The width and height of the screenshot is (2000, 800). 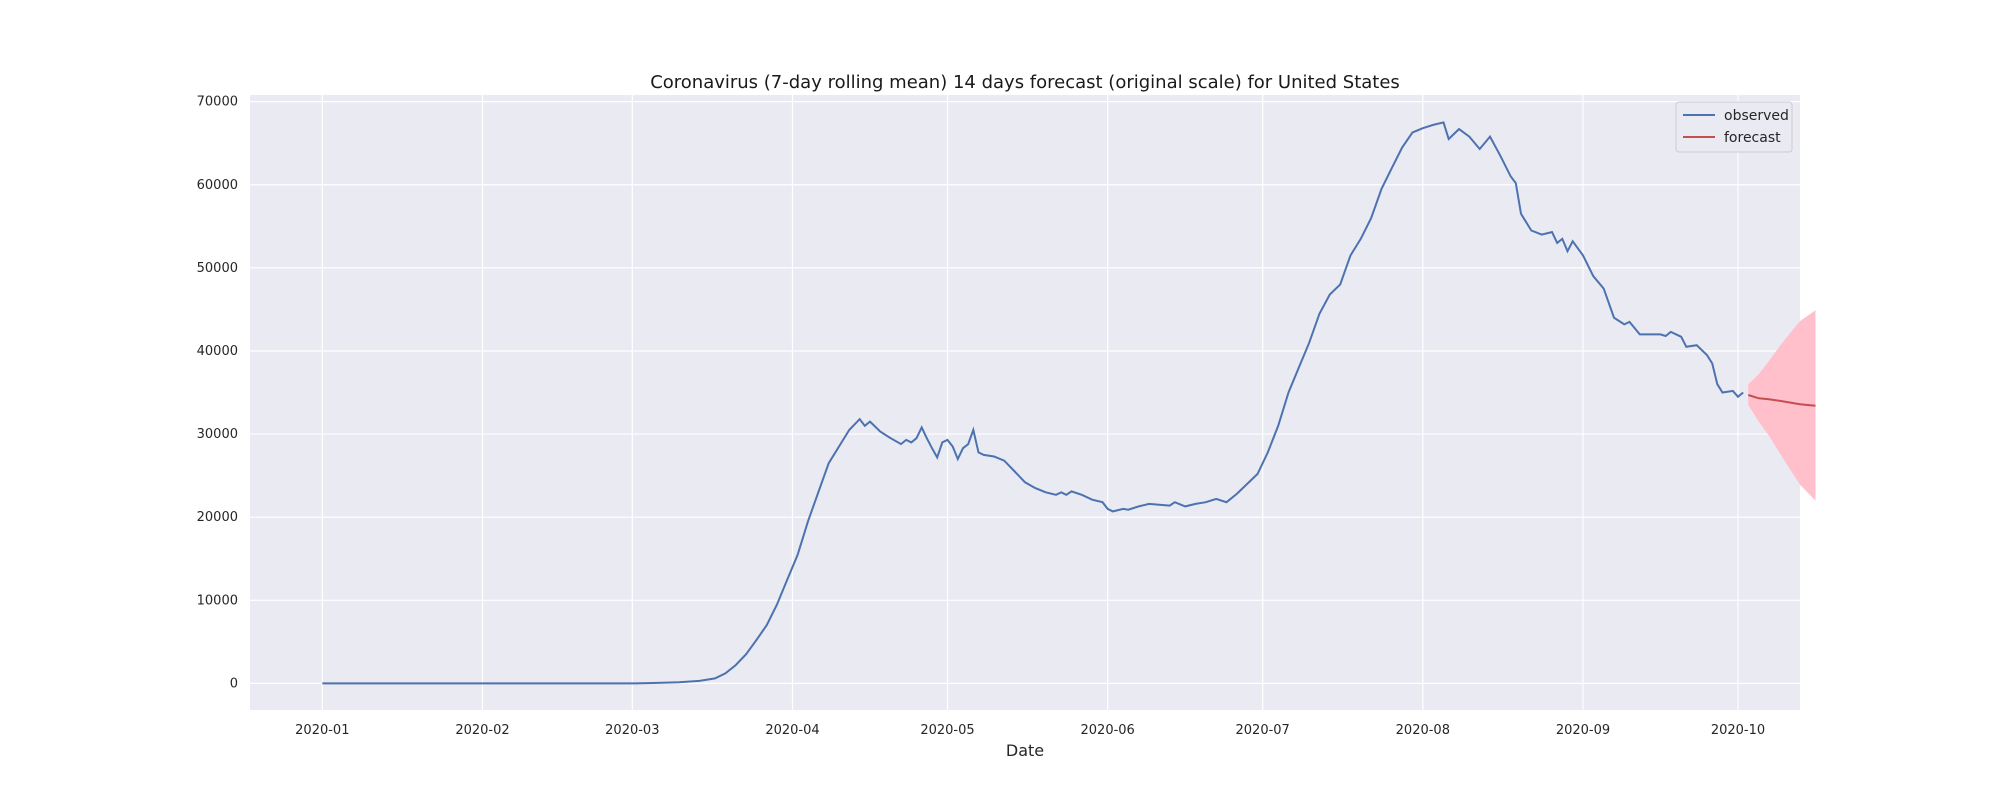 I want to click on x-tick-label: 2020-02, so click(x=482, y=730).